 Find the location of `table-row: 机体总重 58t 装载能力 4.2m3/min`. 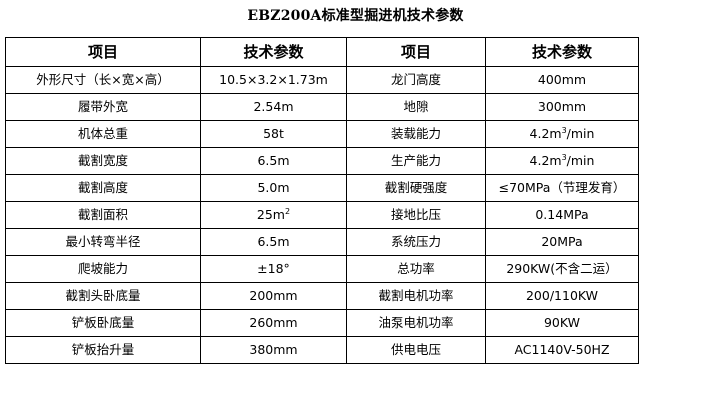

table-row: 机体总重 58t 装载能力 4.2m3/min is located at coordinates (322, 134).